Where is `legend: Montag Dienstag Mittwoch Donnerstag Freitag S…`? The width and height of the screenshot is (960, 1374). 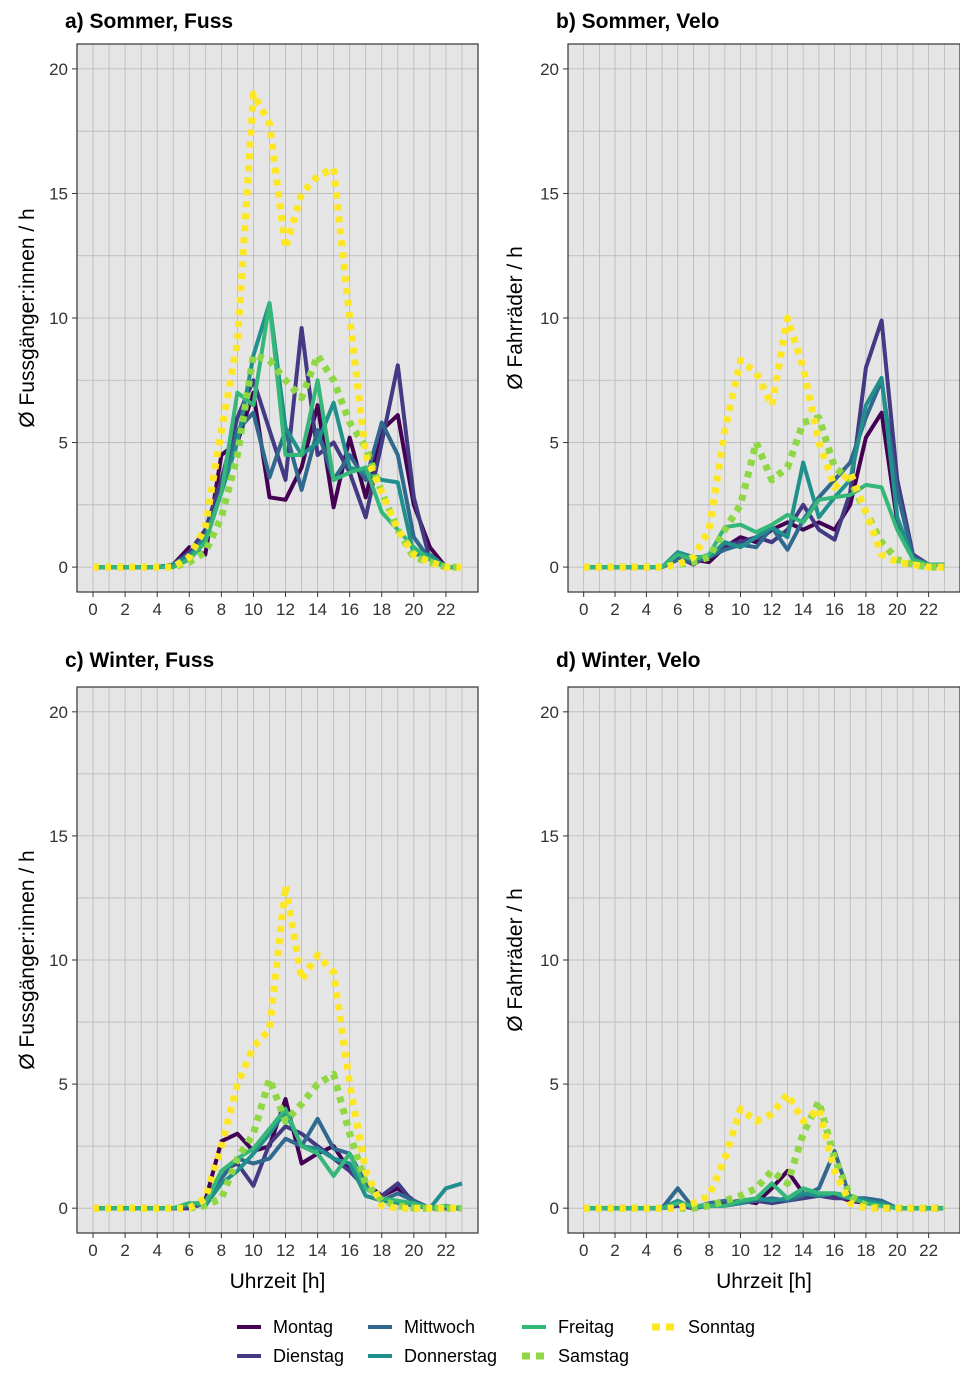
legend: Montag Dienstag Mittwoch Donnerstag Freitag S… is located at coordinates (496, 1341).